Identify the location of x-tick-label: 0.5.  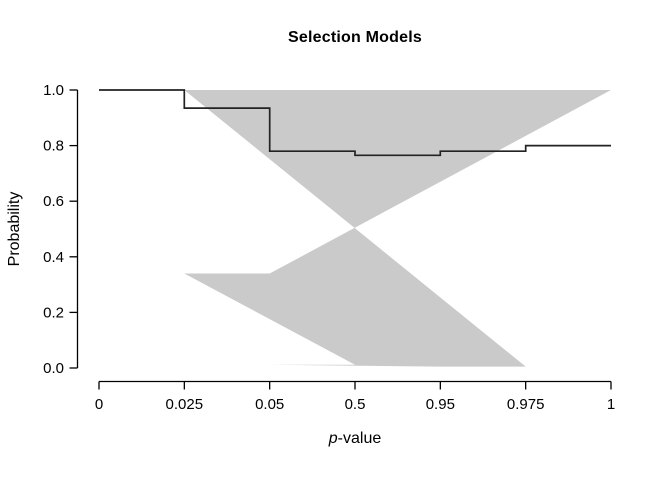
(355, 404).